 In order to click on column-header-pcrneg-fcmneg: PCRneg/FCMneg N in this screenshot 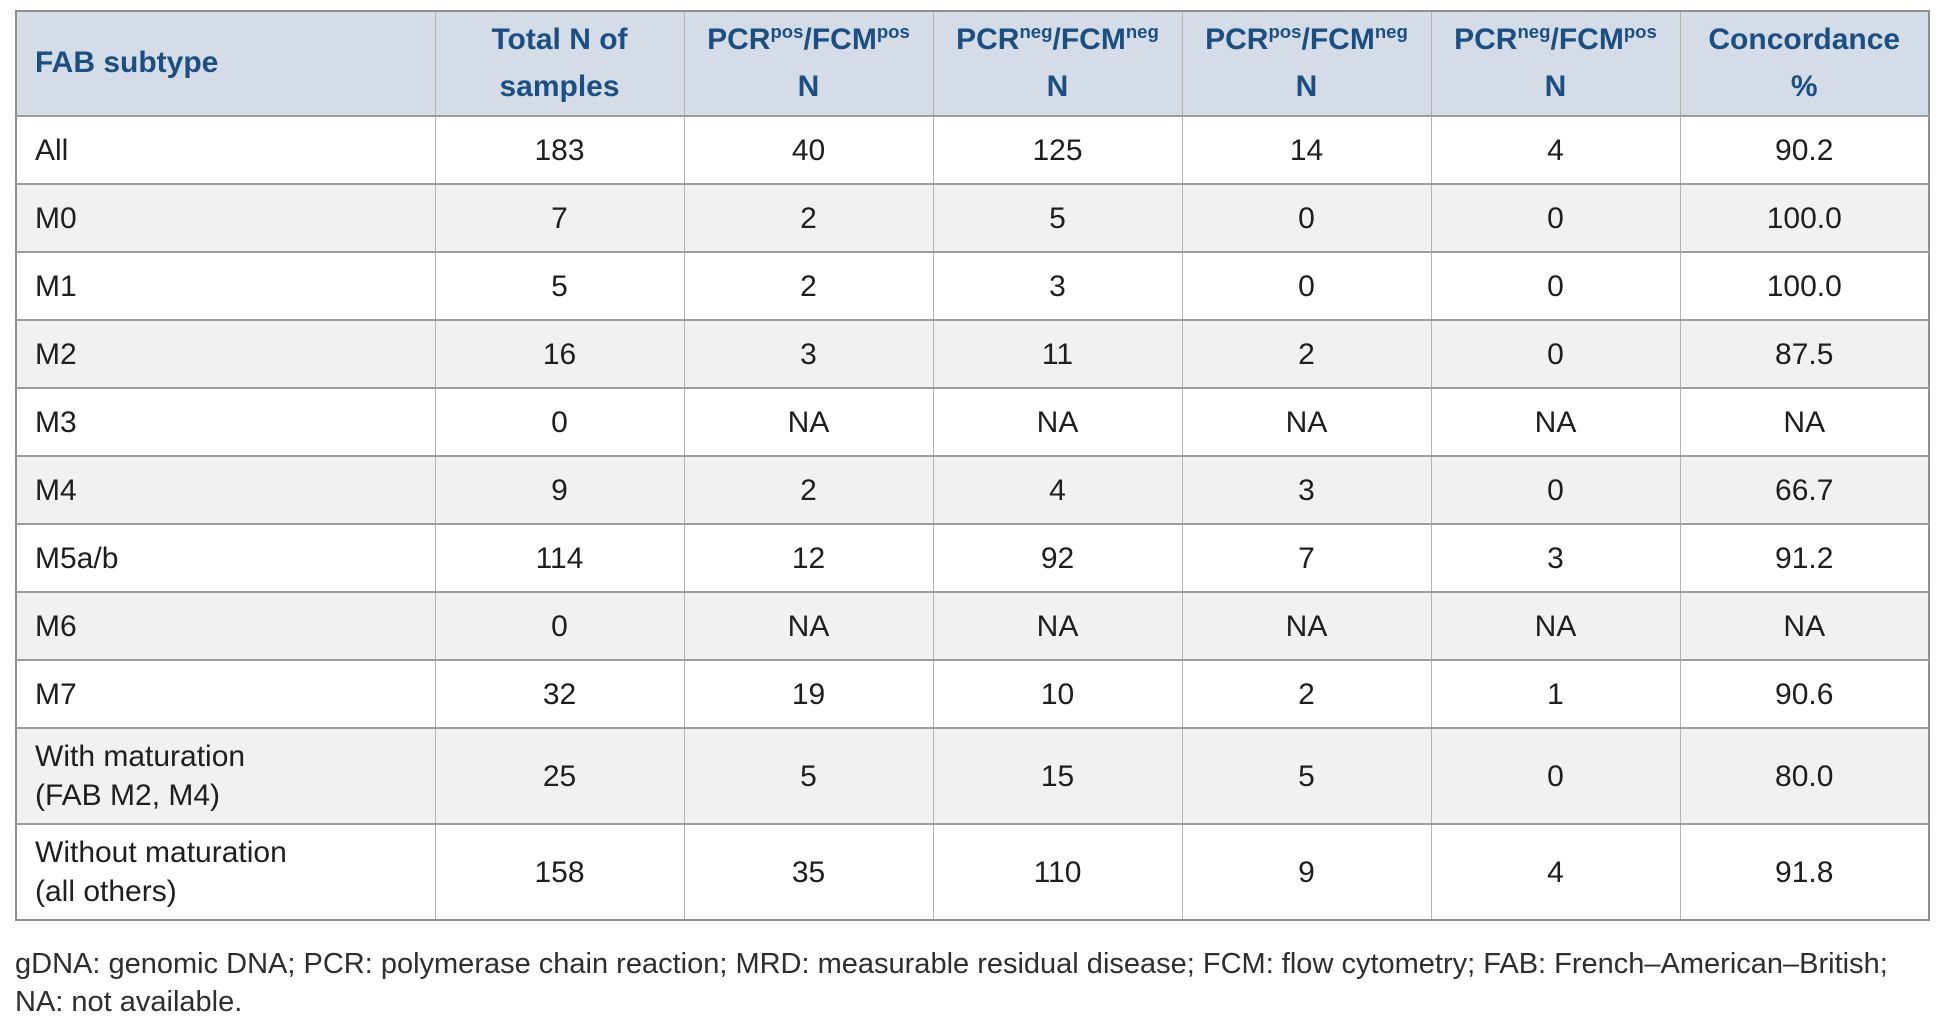, I will do `click(1057, 63)`.